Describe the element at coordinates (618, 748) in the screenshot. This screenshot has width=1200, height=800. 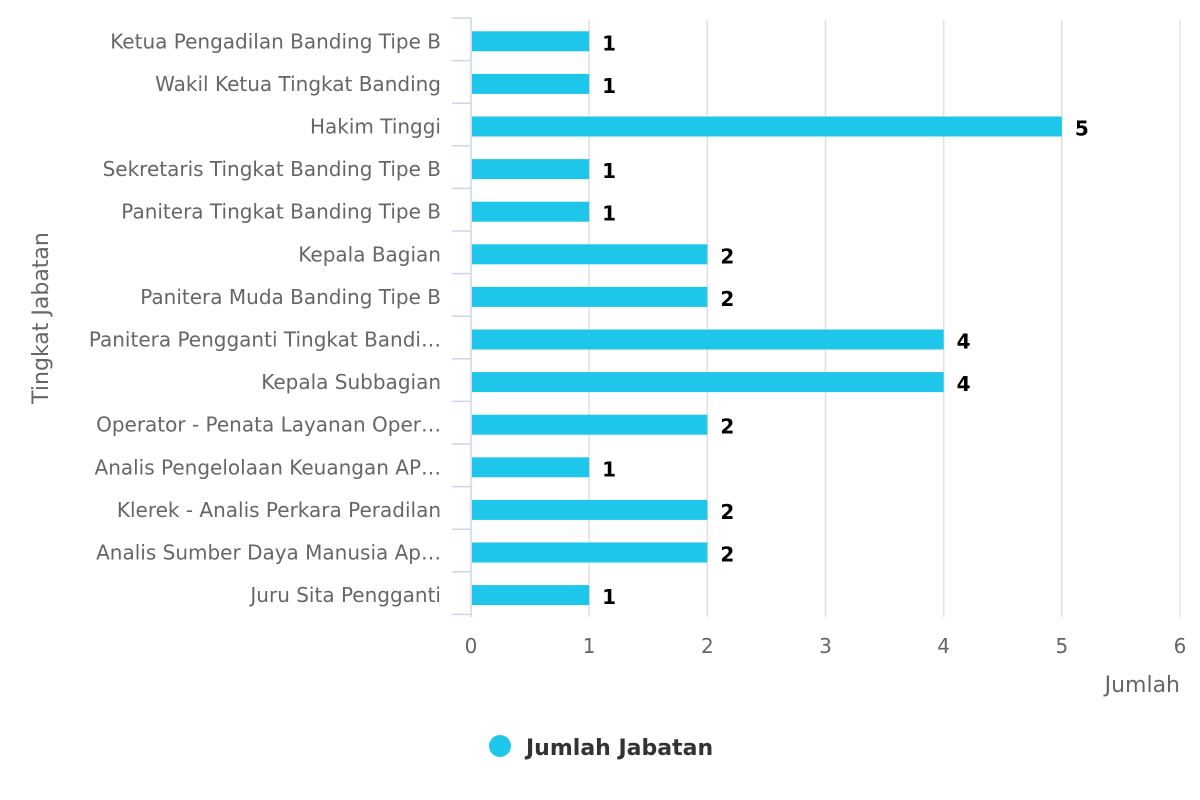
I see `legend-label: Jumlah Jabatan` at that location.